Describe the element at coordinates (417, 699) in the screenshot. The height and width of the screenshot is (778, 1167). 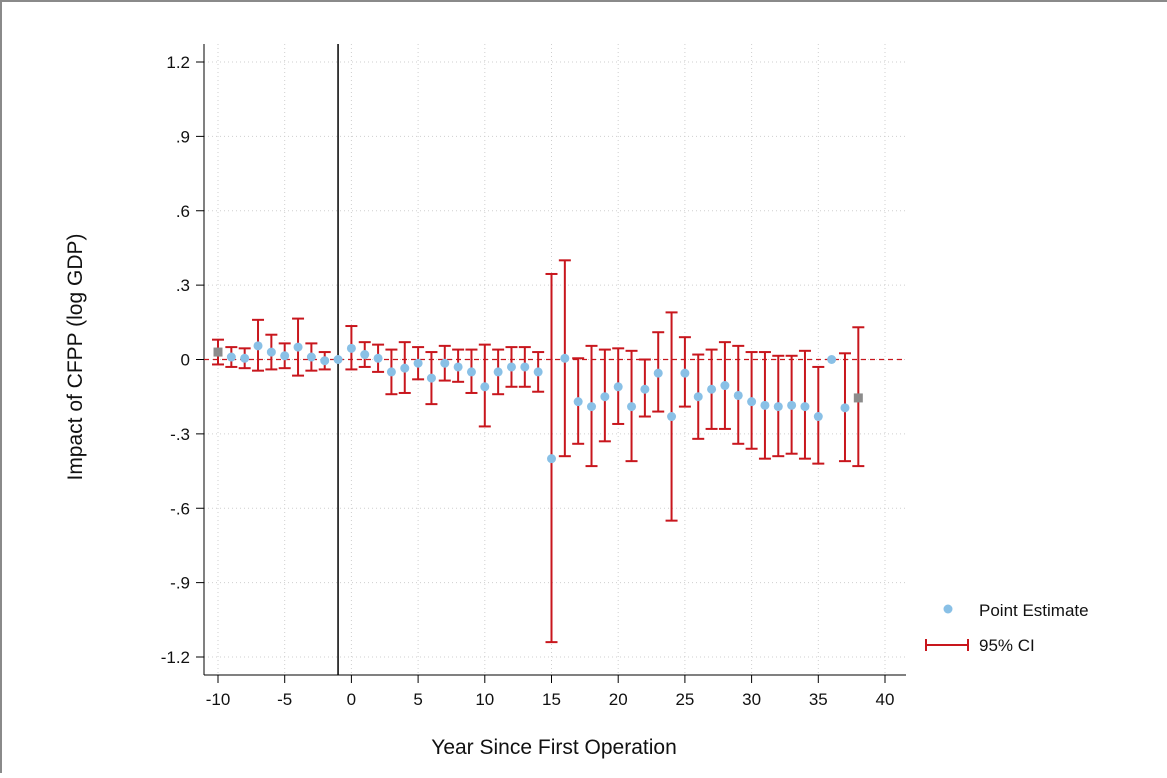
I see `x-tick-label-3: 5` at that location.